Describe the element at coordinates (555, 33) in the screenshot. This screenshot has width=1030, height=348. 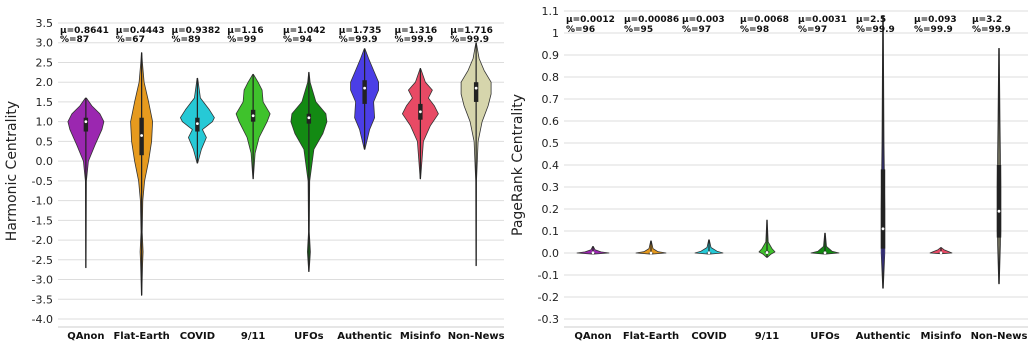
I see `y-tick-label: 1` at that location.